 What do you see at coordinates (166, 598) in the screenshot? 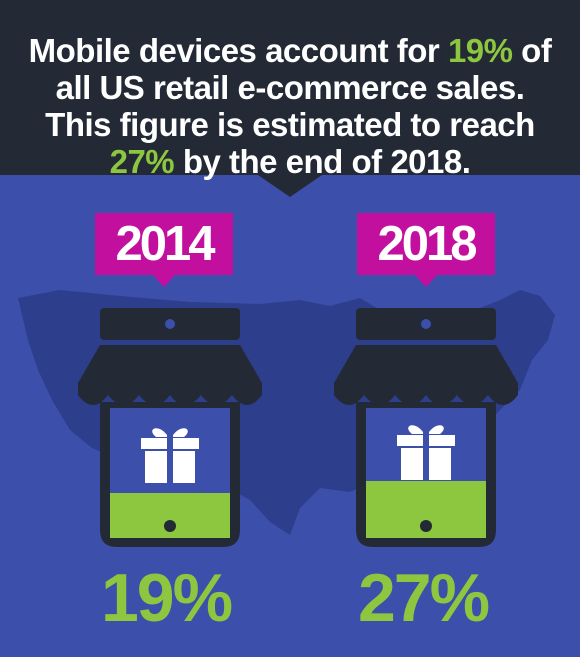
I see `percent-2014: 19%` at bounding box center [166, 598].